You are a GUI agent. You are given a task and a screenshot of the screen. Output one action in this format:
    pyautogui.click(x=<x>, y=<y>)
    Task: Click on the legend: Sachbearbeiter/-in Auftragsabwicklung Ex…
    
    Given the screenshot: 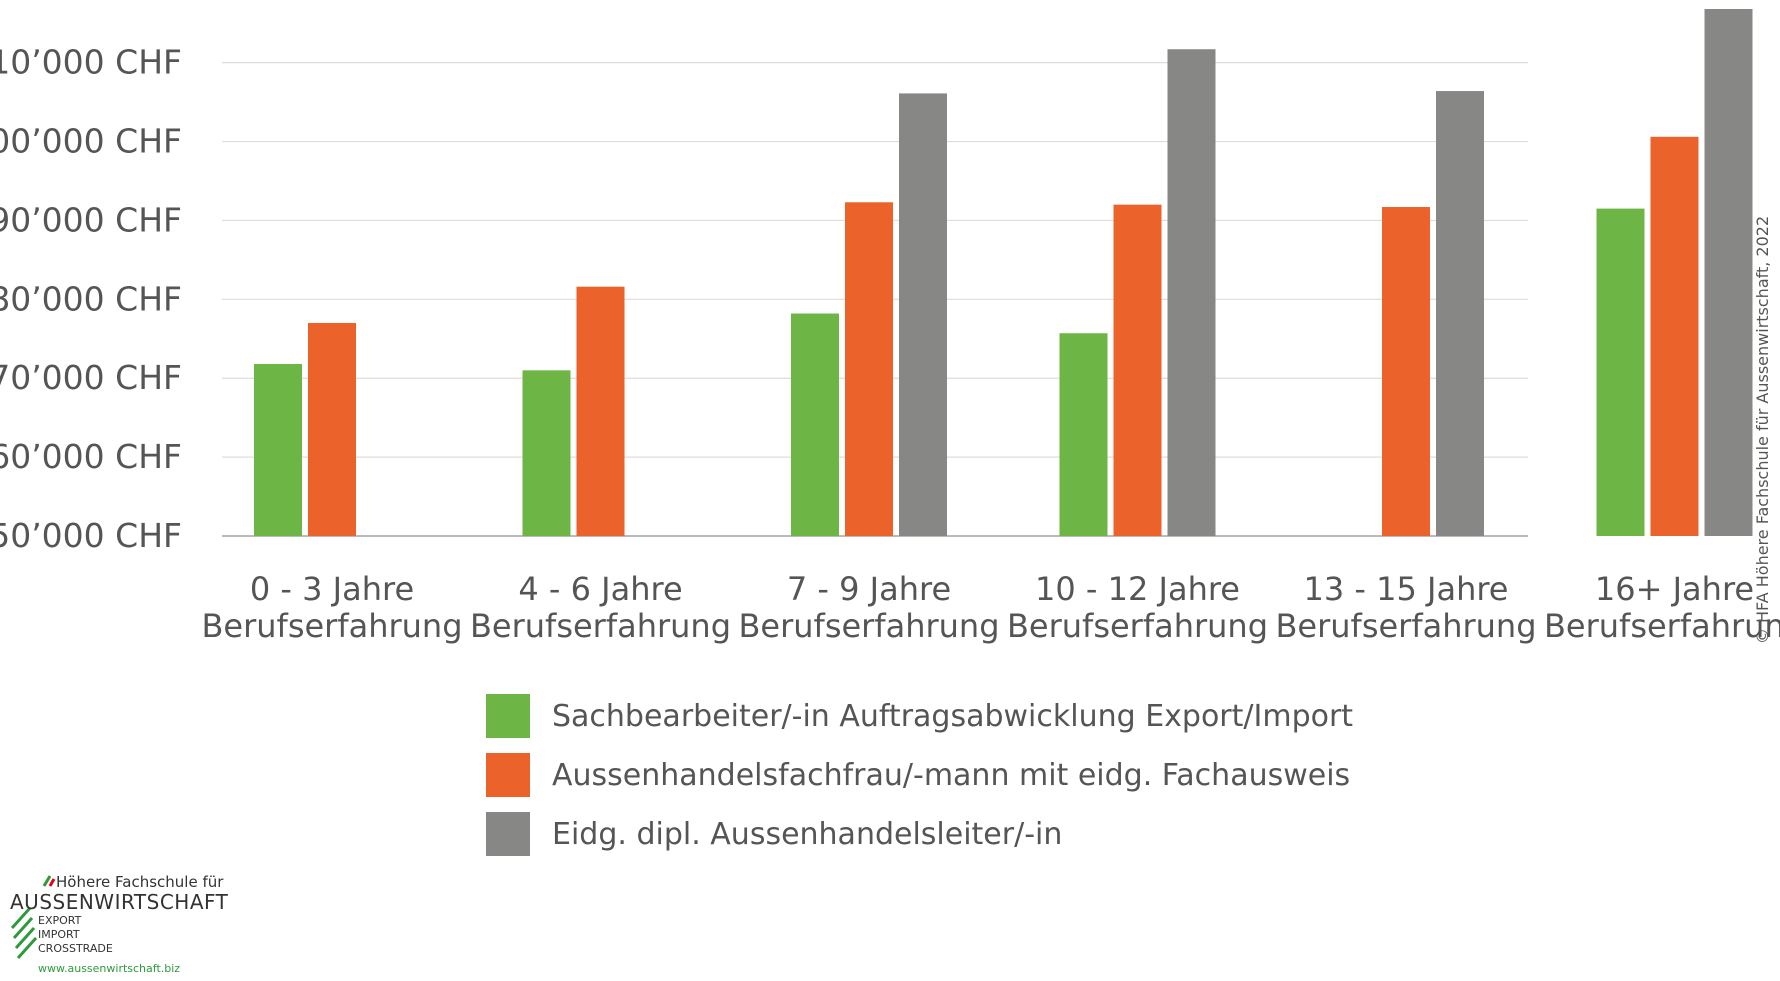 What is the action you would take?
    pyautogui.click(x=919, y=775)
    